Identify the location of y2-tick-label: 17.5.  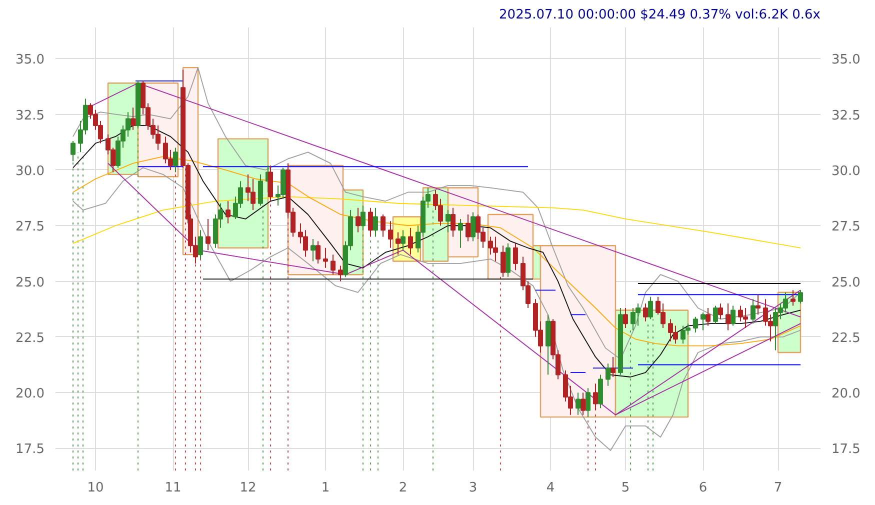
(846, 450).